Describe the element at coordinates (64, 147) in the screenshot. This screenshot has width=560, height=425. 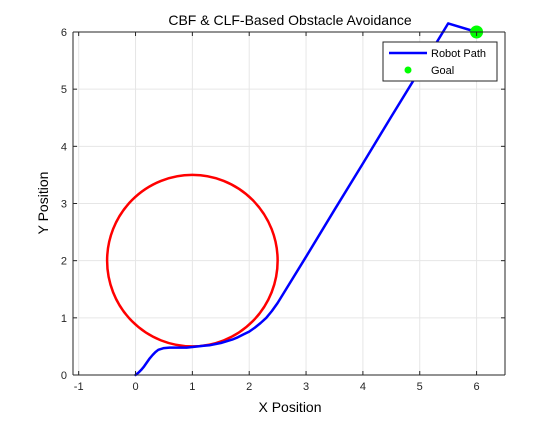
I see `y-tick-label: 4` at that location.